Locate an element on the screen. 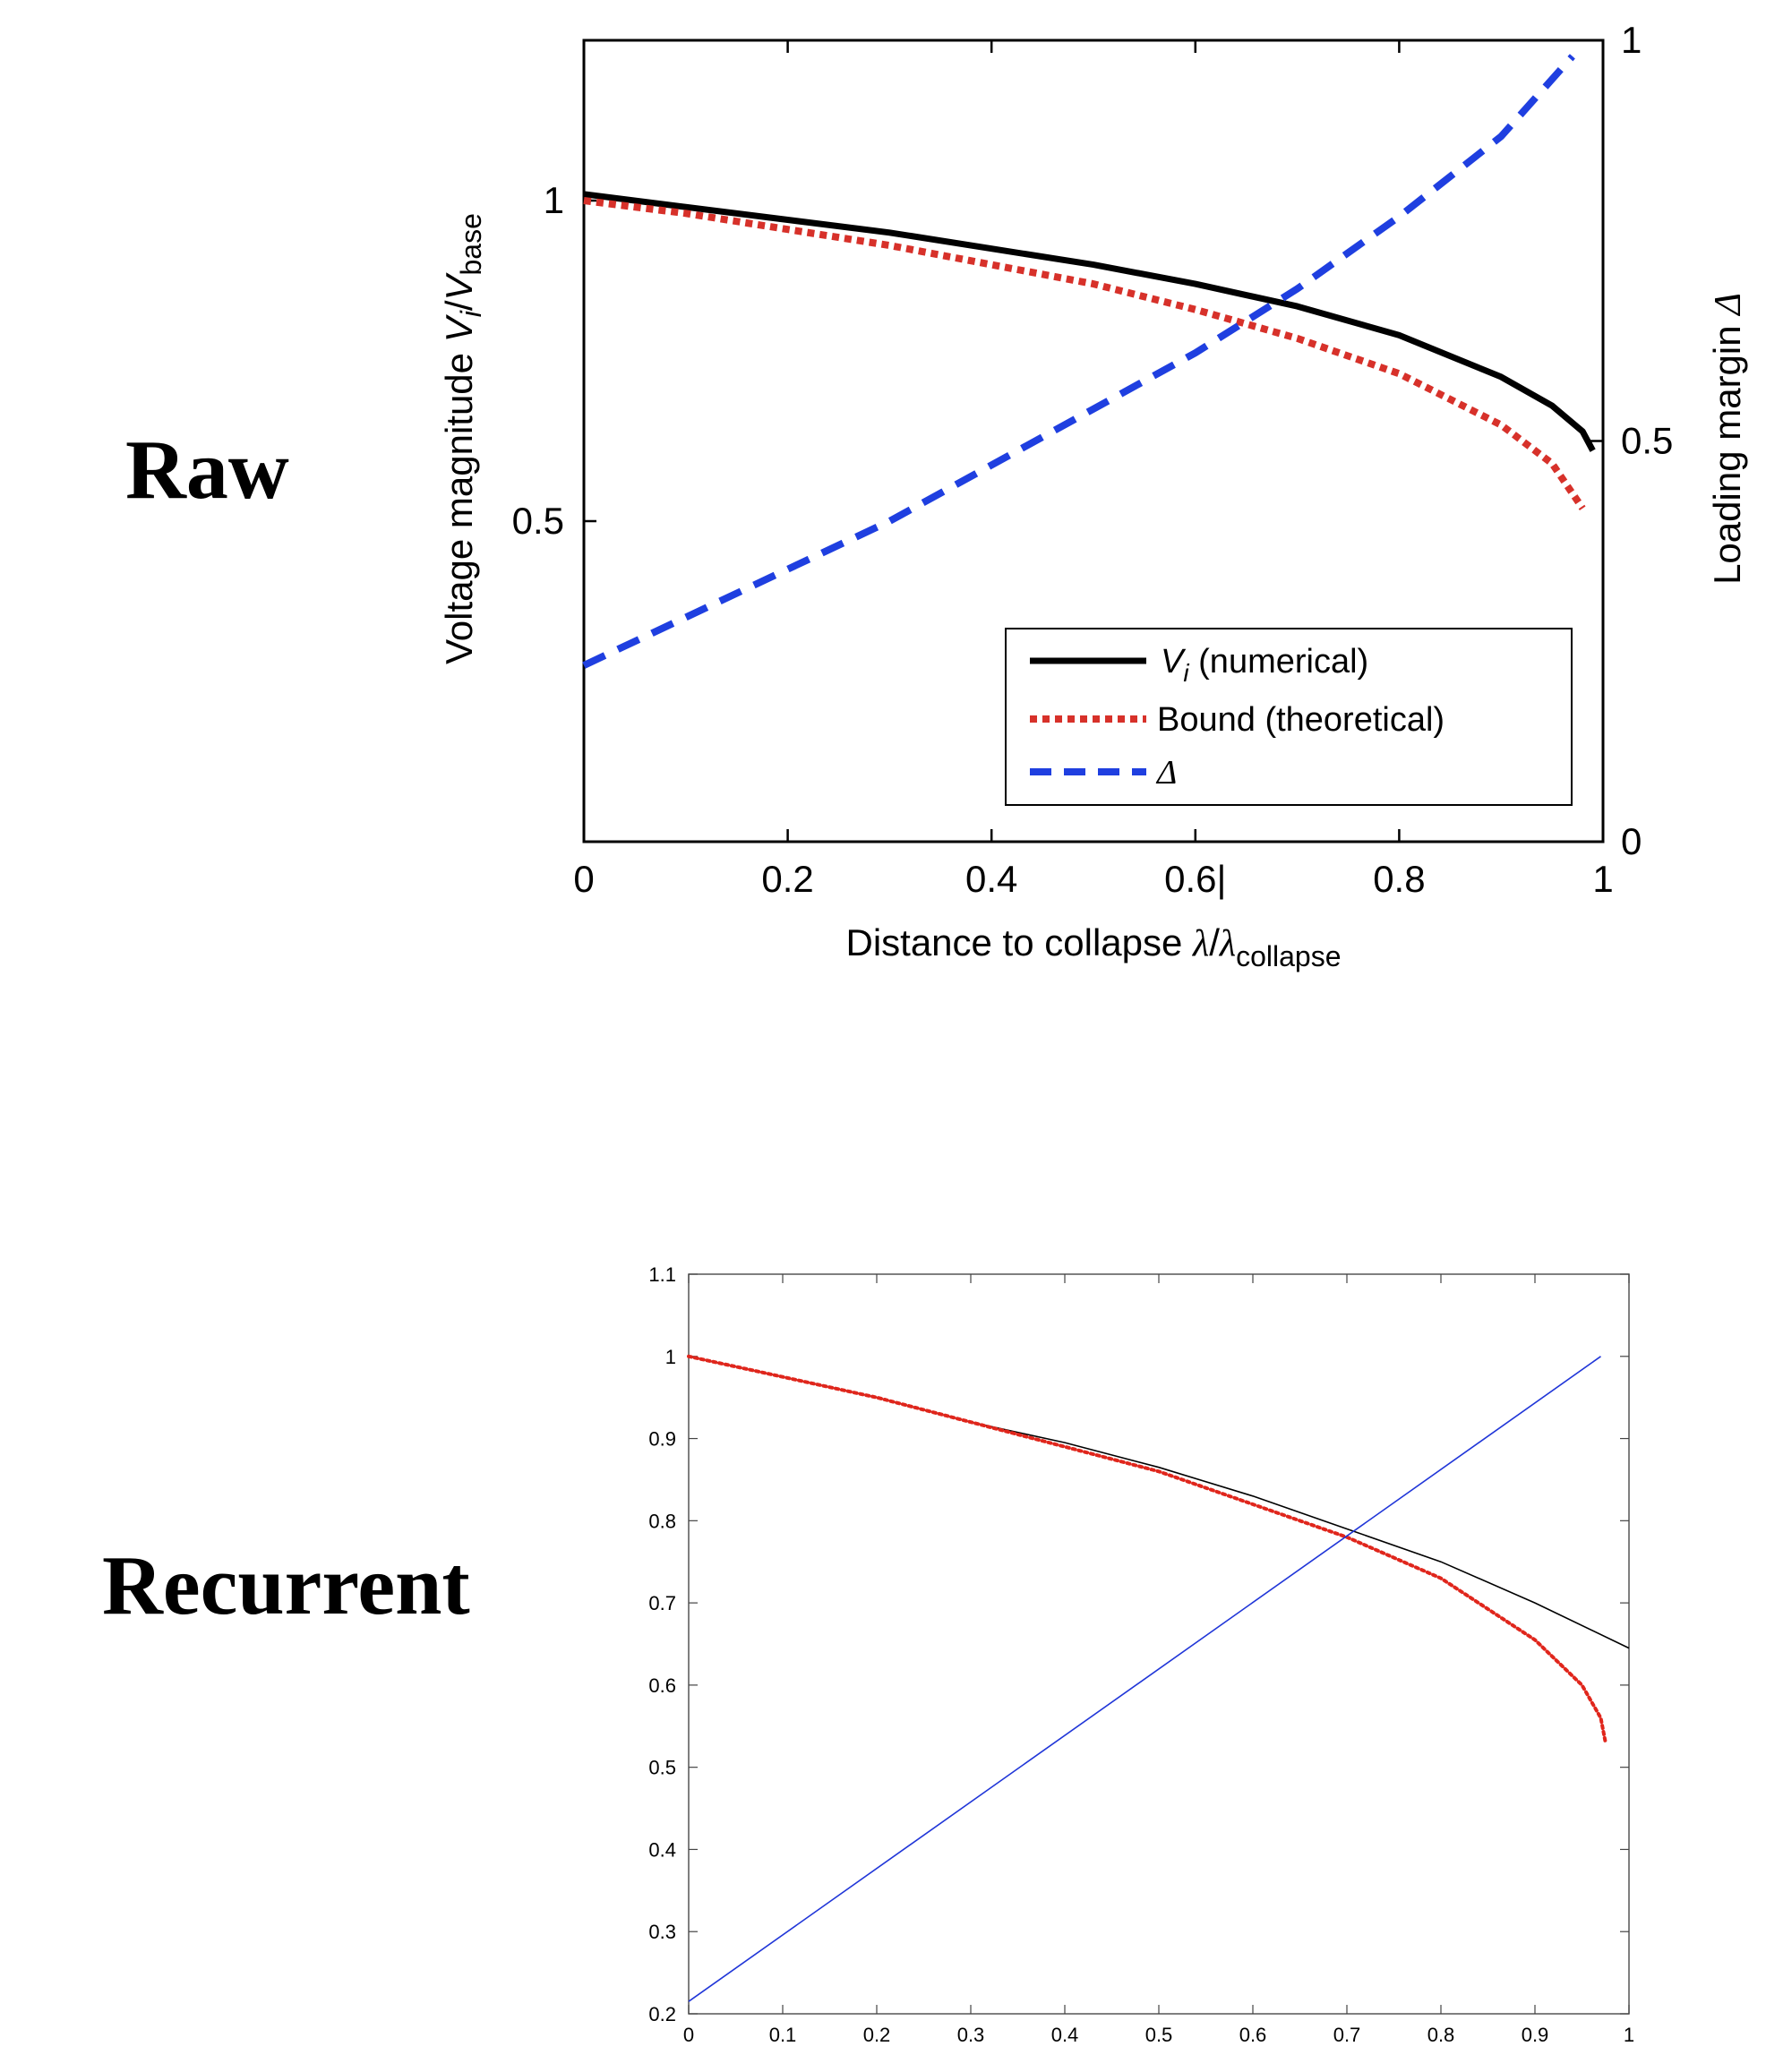  raw-x-tick-label-0-4: 0.4 is located at coordinates (991, 879).